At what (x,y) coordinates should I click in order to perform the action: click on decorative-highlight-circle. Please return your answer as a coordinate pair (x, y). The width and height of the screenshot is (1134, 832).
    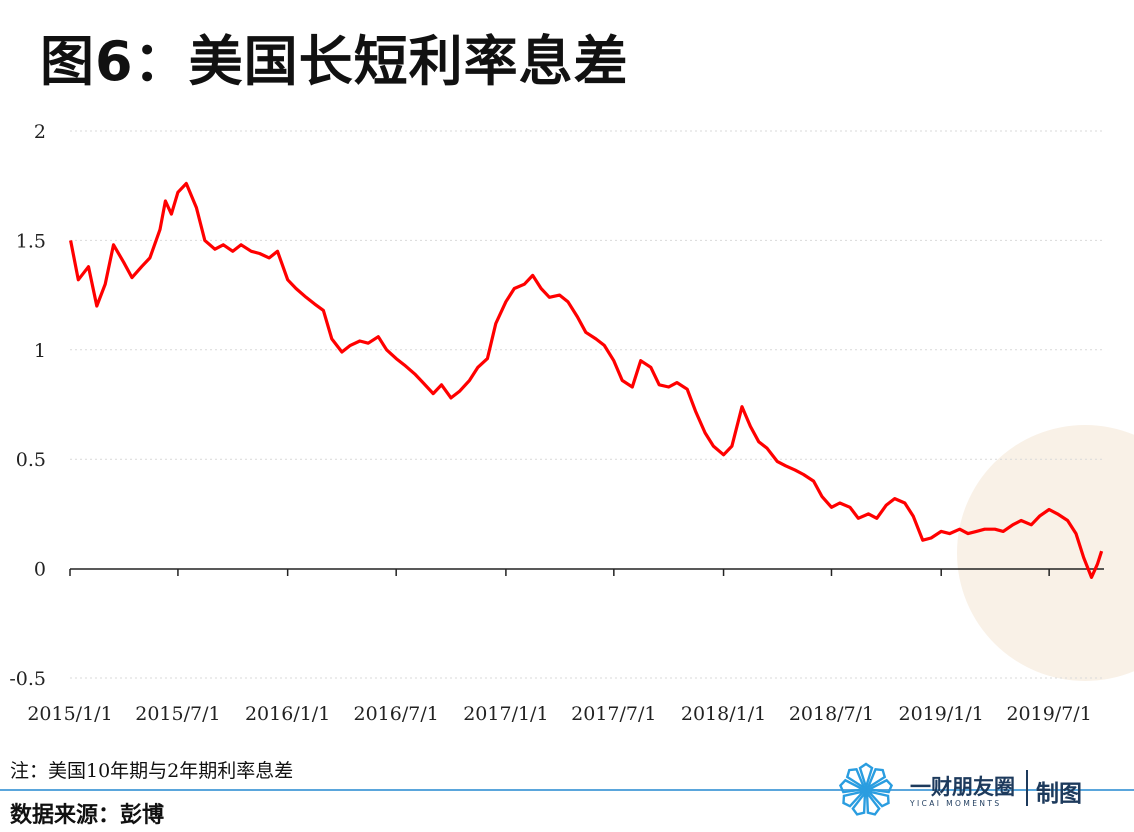
    Looking at the image, I should click on (1045, 553).